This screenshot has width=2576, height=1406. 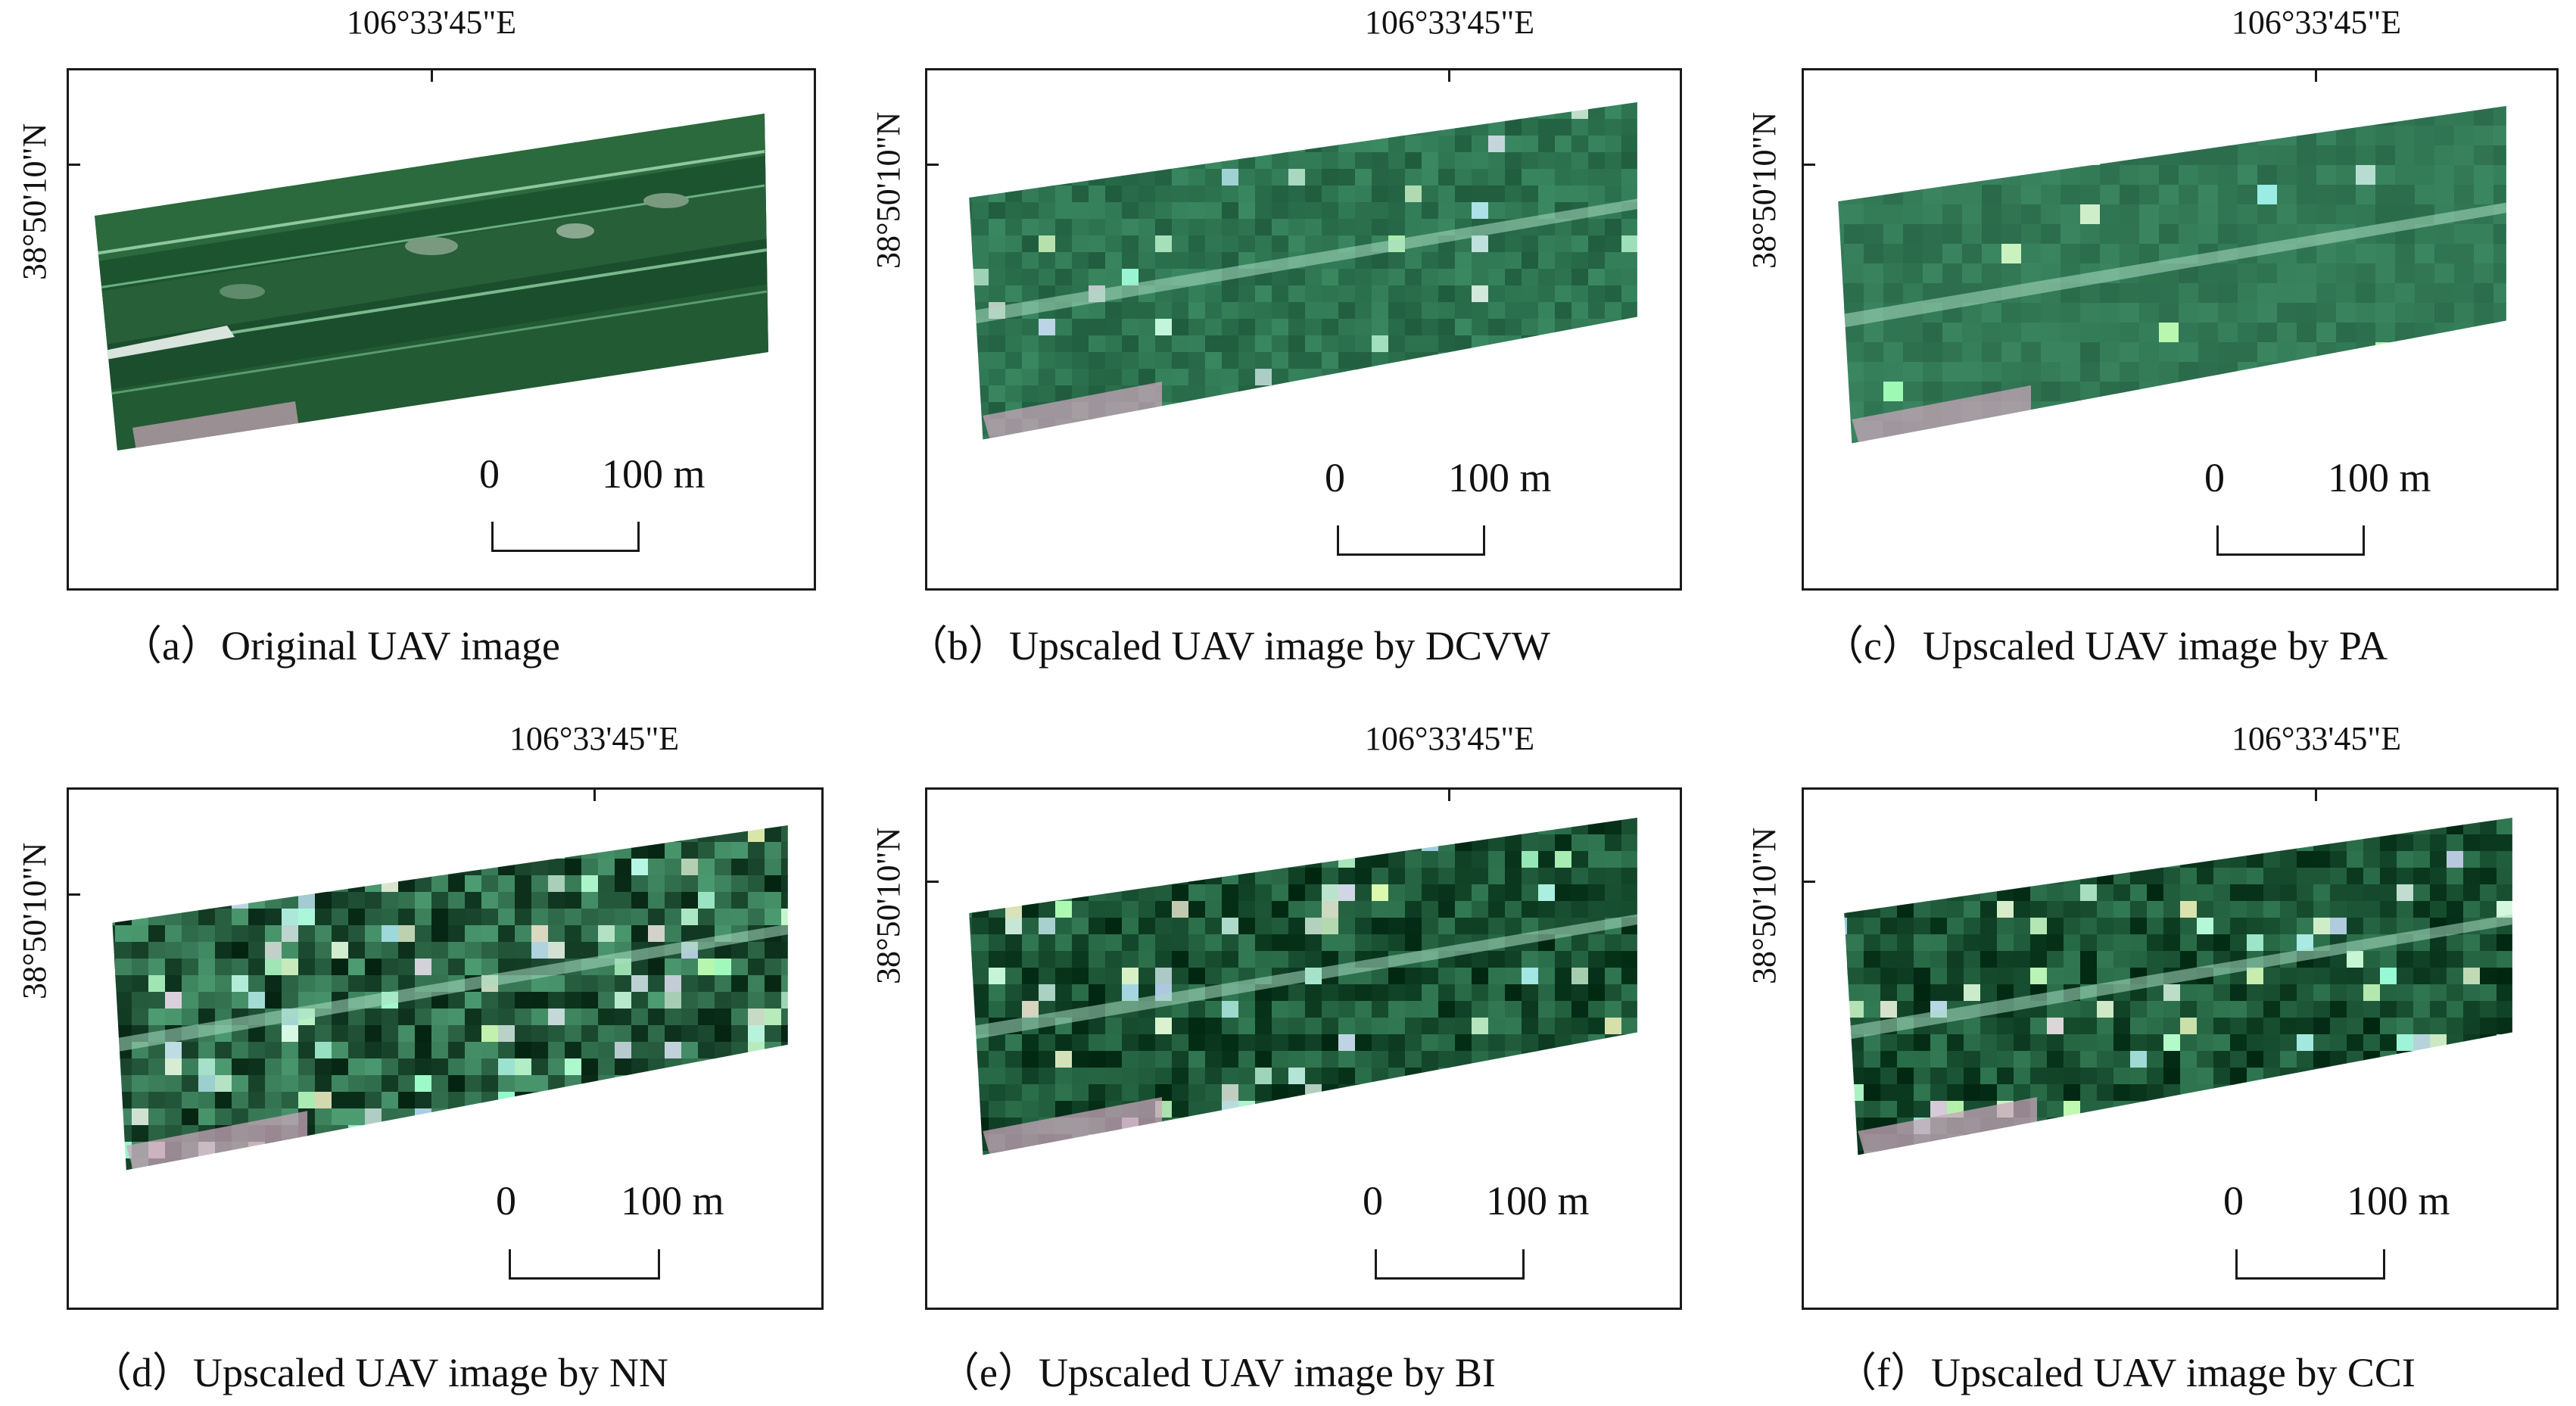 I want to click on uav-image-original, so click(x=431, y=284).